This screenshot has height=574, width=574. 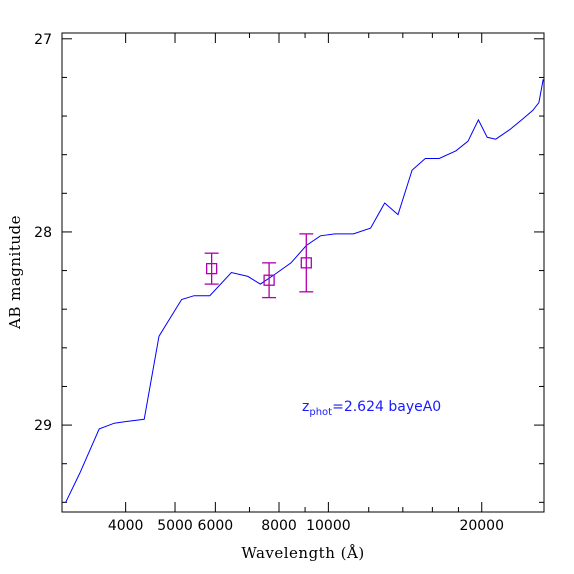 What do you see at coordinates (305, 407) in the screenshot?
I see `annotation-main: z` at bounding box center [305, 407].